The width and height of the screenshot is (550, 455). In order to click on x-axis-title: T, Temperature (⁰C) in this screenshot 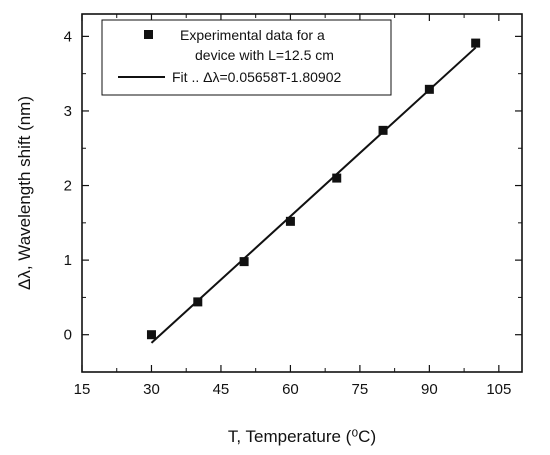, I will do `click(302, 436)`.